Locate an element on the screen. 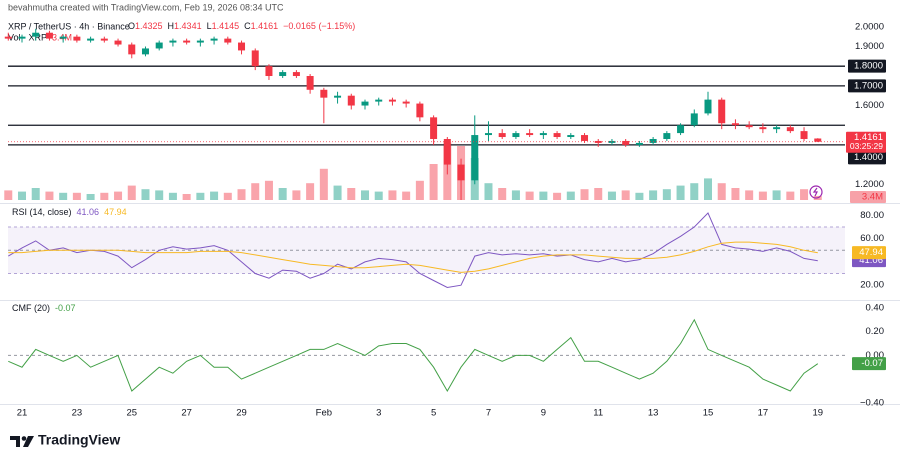 The image size is (900, 460). level-tag: 1.4000 is located at coordinates (868, 157).